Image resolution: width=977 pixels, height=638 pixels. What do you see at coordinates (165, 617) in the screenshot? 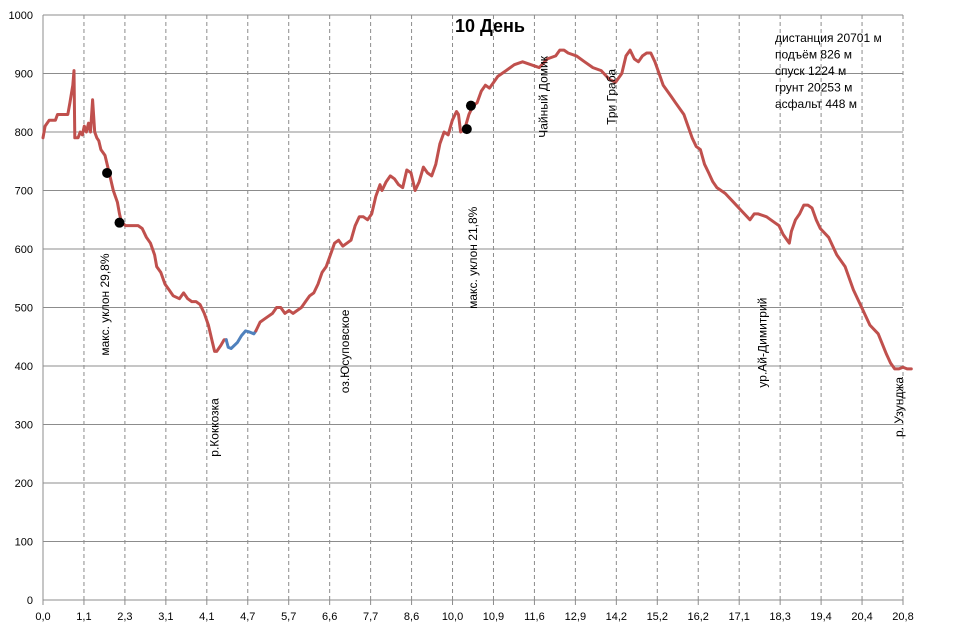
I see `x-tick-label: 3,1` at bounding box center [165, 617].